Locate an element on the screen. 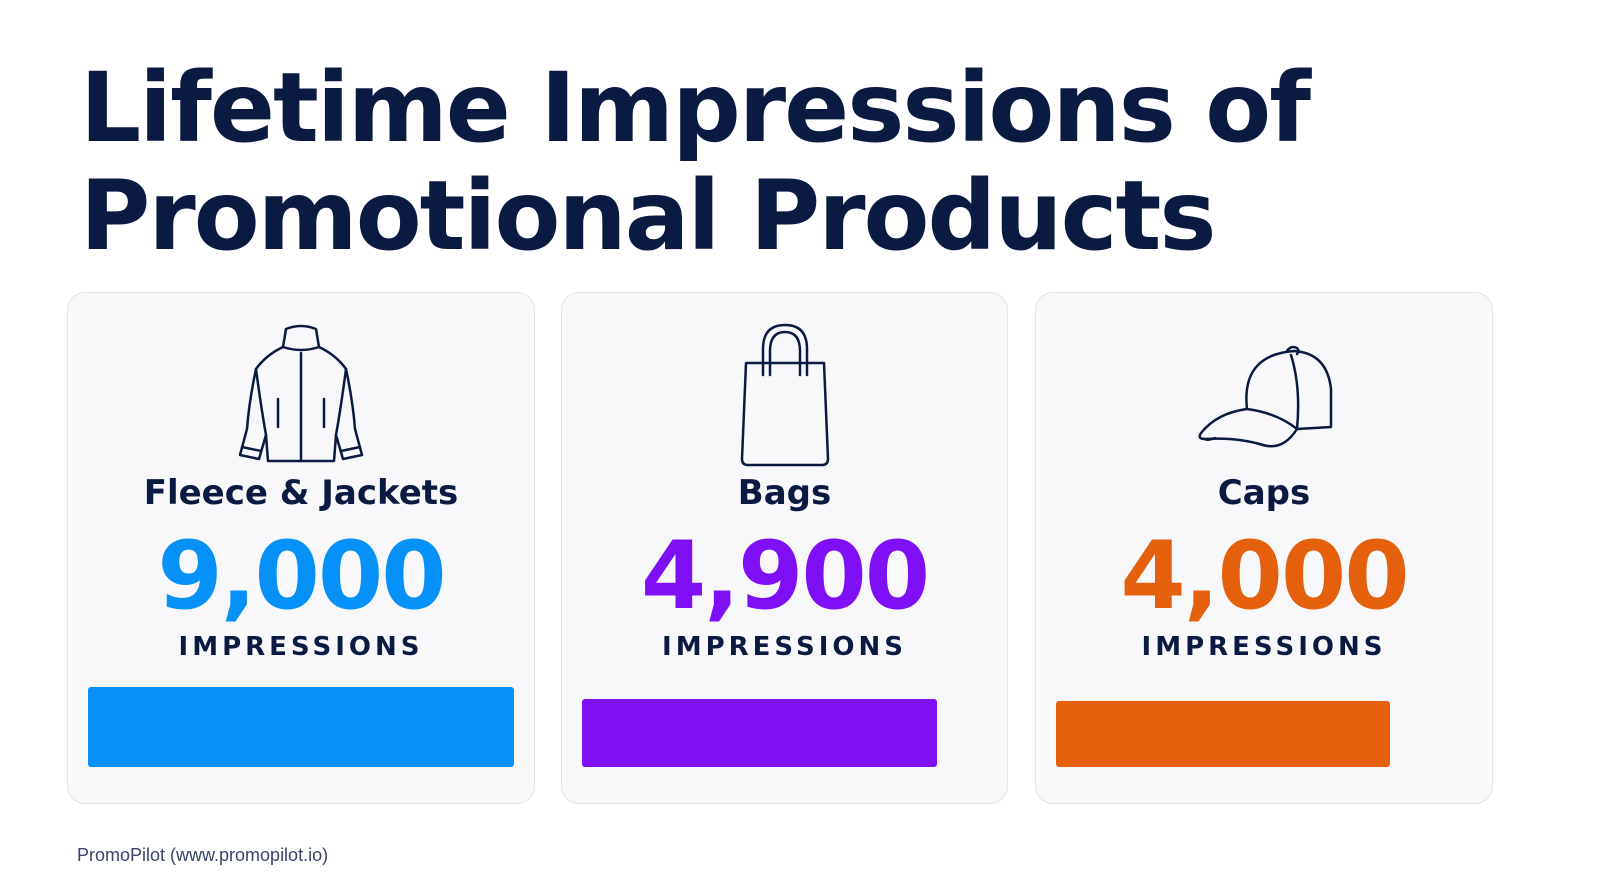 The width and height of the screenshot is (1600, 893). card-label: Caps is located at coordinates (1264, 493).